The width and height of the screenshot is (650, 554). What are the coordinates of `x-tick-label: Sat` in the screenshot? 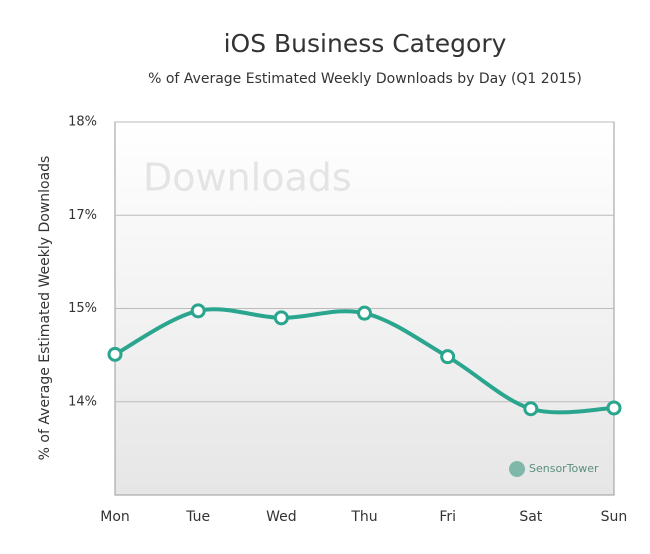 It's located at (530, 517).